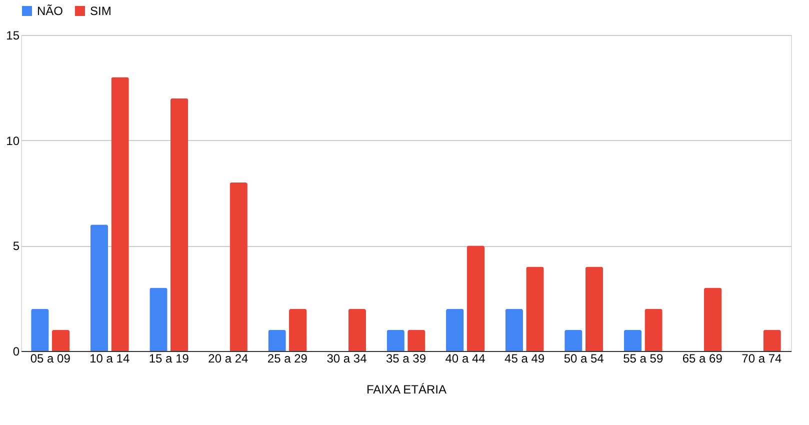 This screenshot has width=809, height=425. What do you see at coordinates (50, 11) in the screenshot?
I see `legend-label: NÃO` at bounding box center [50, 11].